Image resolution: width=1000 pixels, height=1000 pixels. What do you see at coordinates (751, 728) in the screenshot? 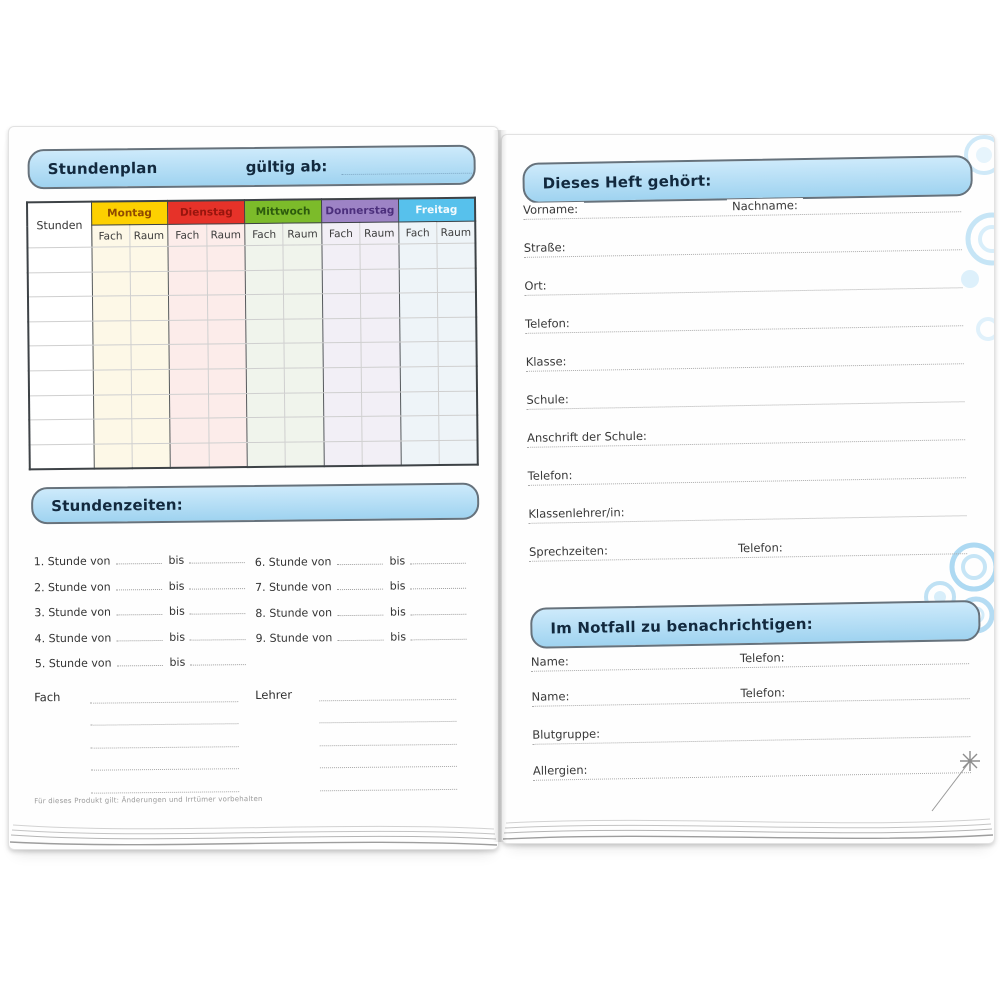
I see `field-row: Blutgruppe:` at bounding box center [751, 728].